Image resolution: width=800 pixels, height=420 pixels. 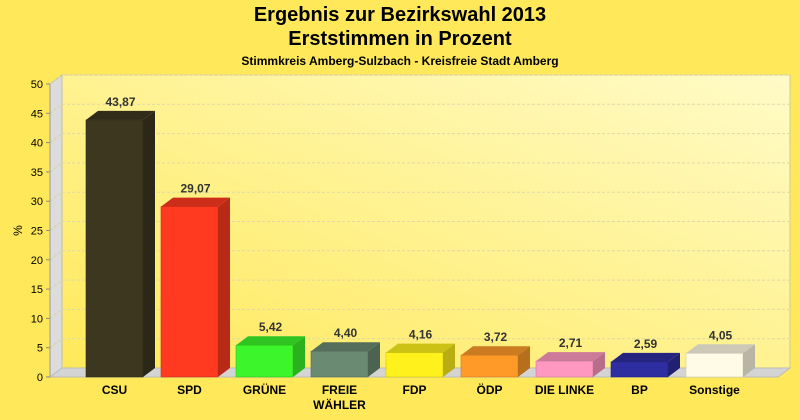 I want to click on bar-die-linke: 2,71 DIE LINKE, so click(x=570, y=366).